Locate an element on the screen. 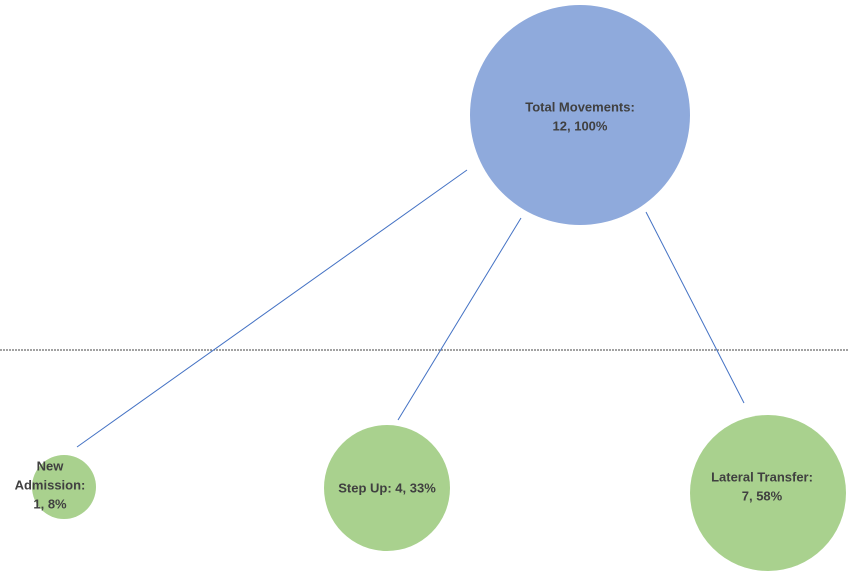 The width and height of the screenshot is (848, 572). node-label: 7, 58% is located at coordinates (762, 495).